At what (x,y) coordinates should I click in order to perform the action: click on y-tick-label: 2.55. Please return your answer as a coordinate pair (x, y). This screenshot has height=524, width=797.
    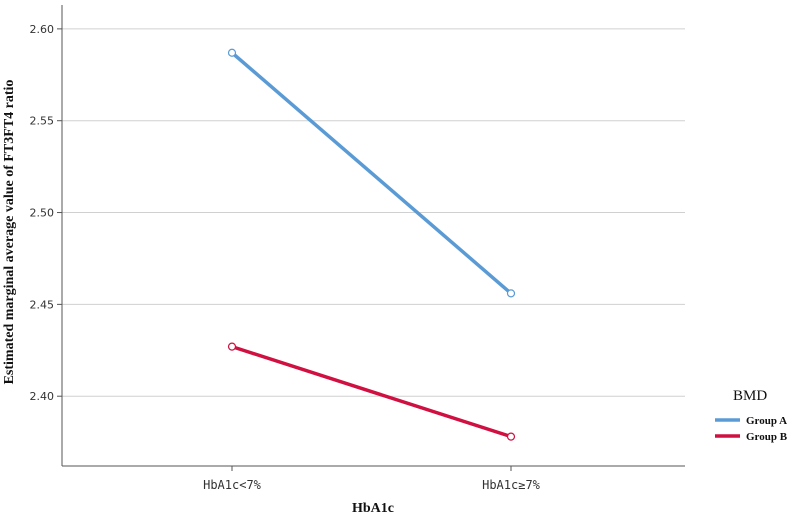
    Looking at the image, I should click on (42, 121).